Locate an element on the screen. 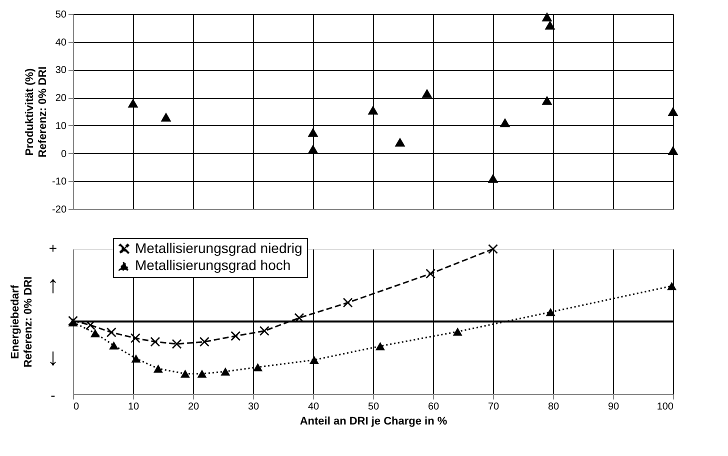  y-tick-label: 20 is located at coordinates (61, 98).